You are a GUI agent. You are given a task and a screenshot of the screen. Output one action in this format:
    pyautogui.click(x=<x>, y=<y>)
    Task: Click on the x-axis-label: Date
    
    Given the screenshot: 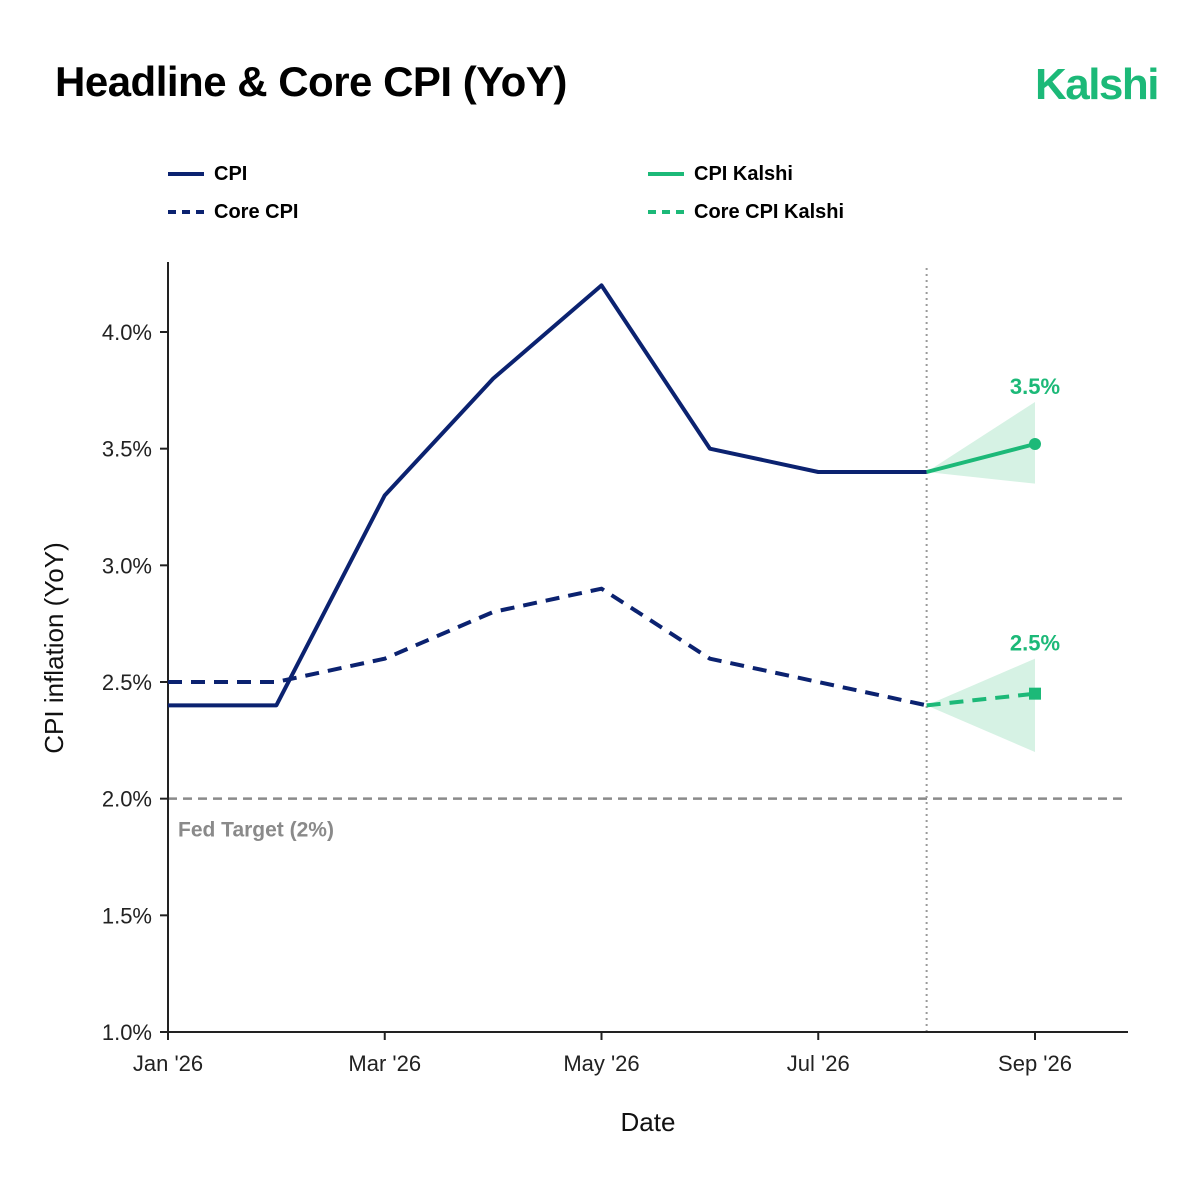 What is the action you would take?
    pyautogui.click(x=648, y=1122)
    